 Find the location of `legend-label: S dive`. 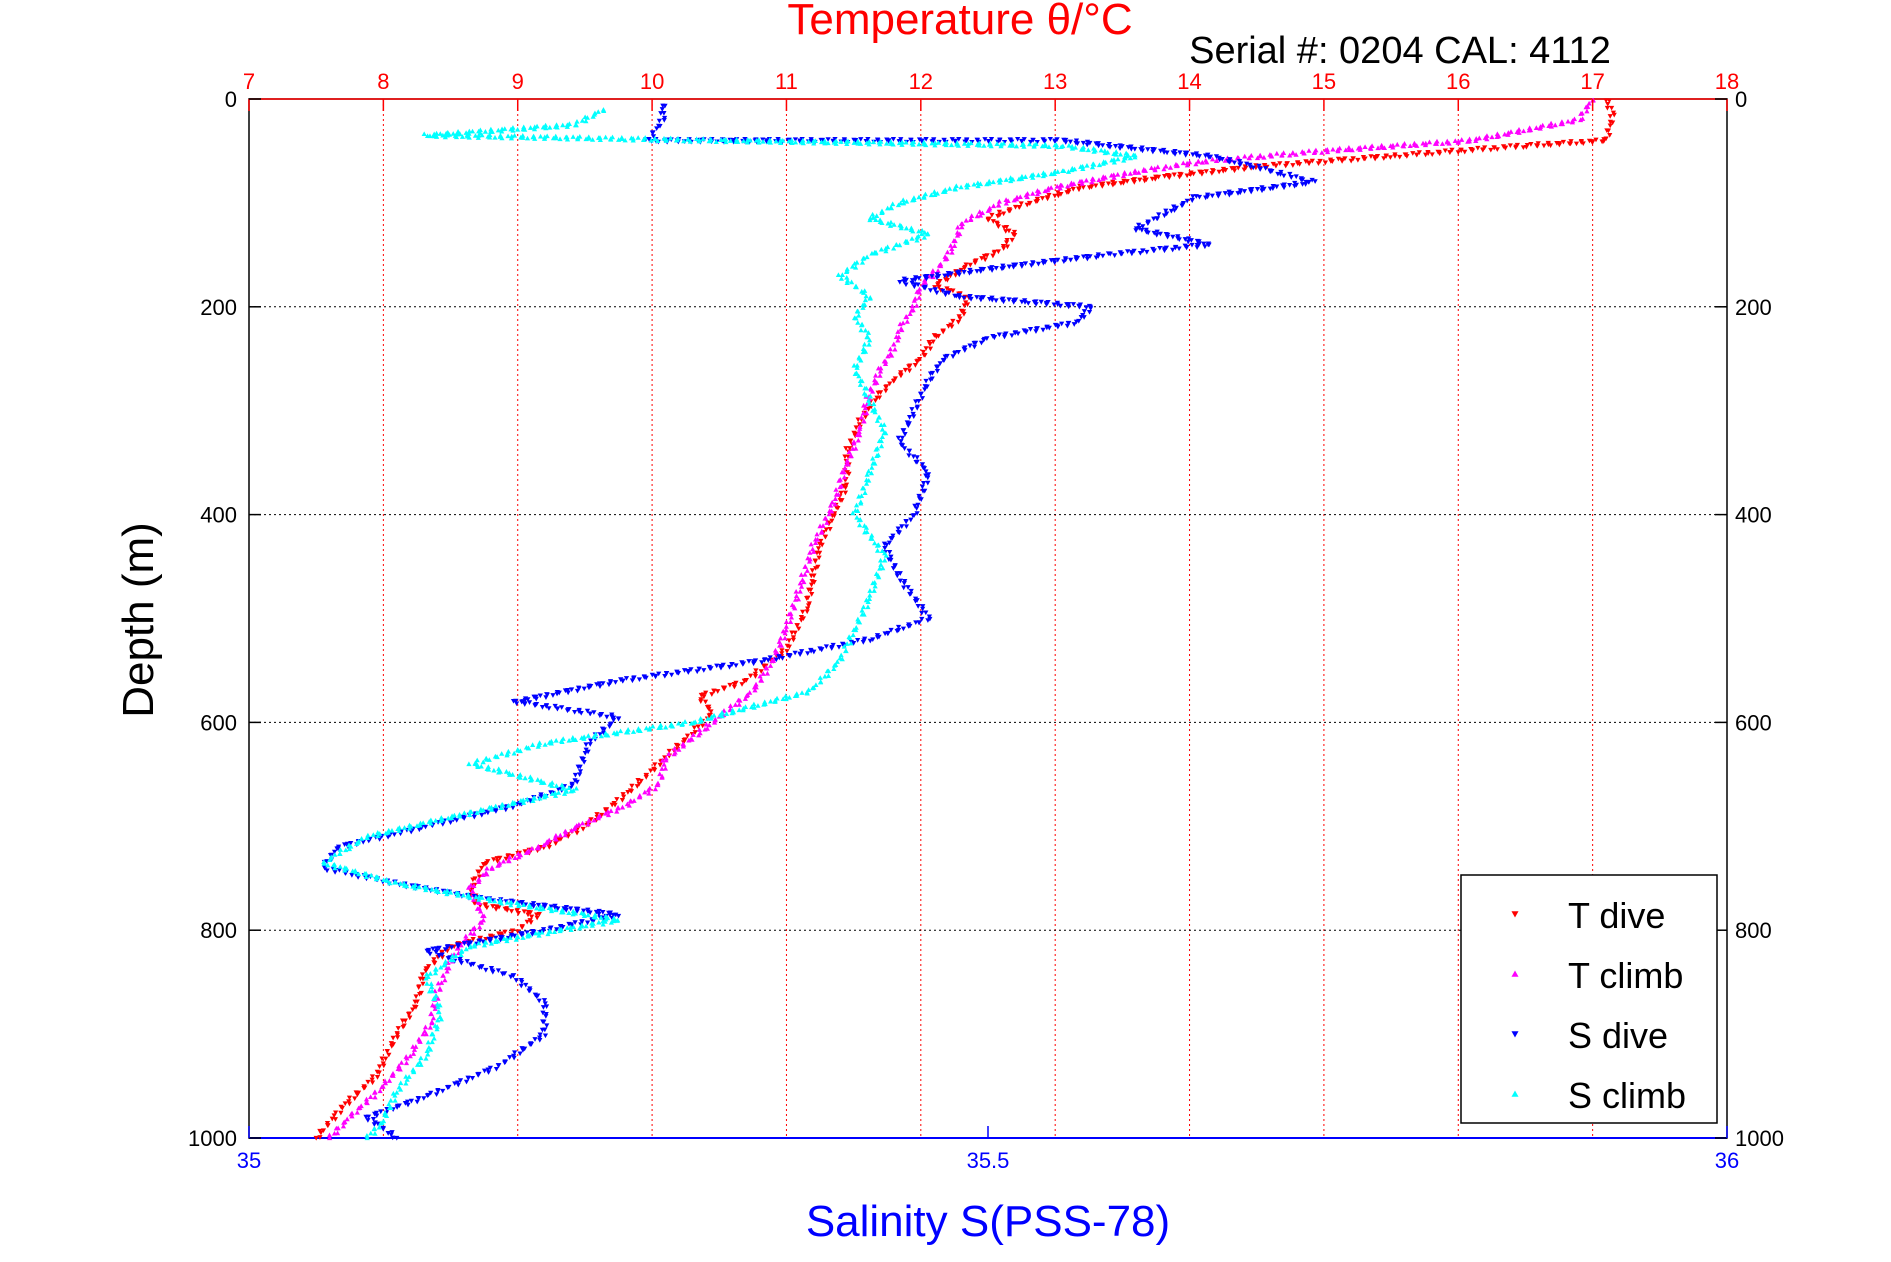

legend-label: S dive is located at coordinates (1618, 1035).